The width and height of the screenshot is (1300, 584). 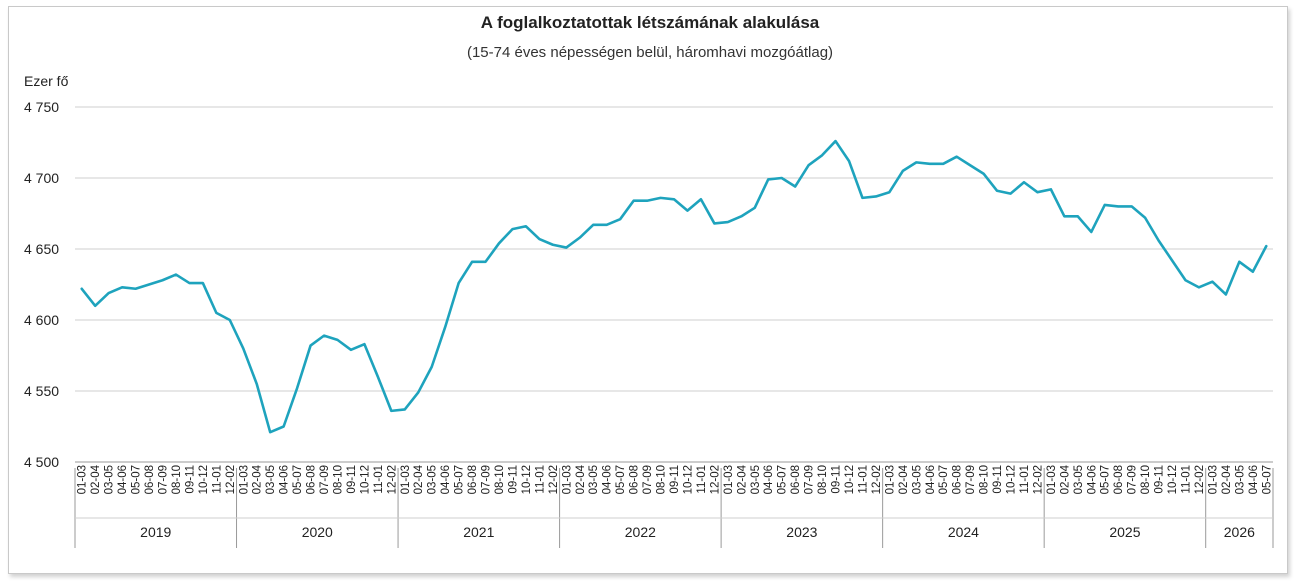 What do you see at coordinates (1239, 532) in the screenshot?
I see `year-label: 2026` at bounding box center [1239, 532].